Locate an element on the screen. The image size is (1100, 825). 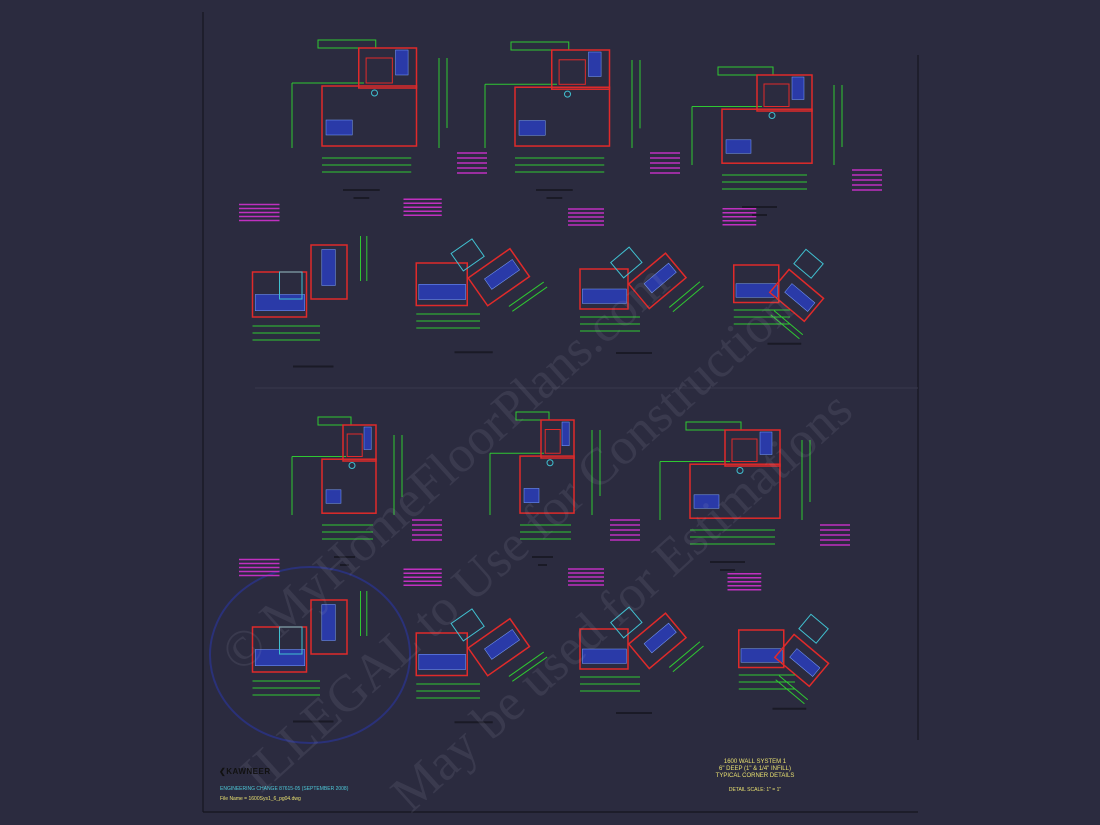
logo-text: KAWNEER is located at coordinates (248, 771).